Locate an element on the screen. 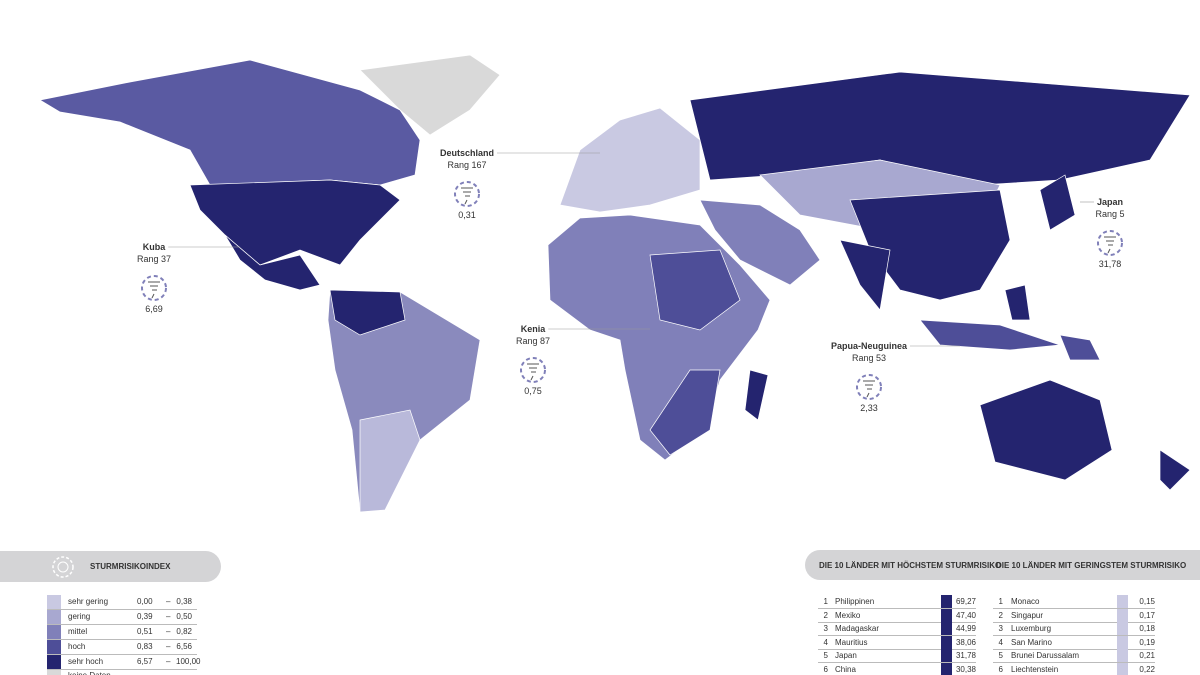  risk-value: 30,38 is located at coordinates (965, 669).